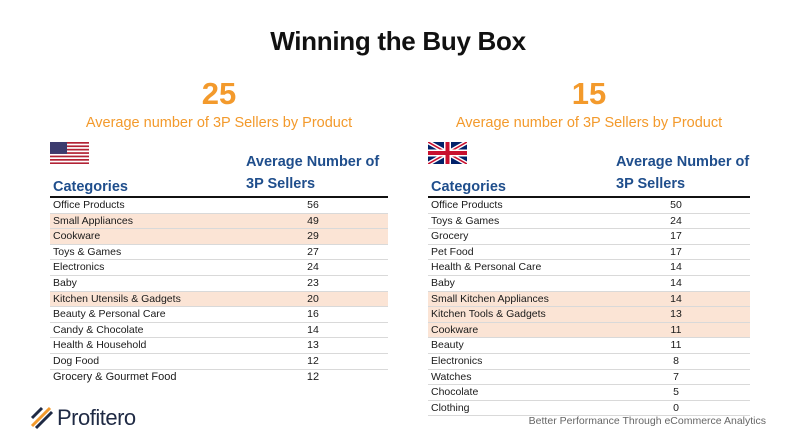  I want to click on table-row: Baby 14, so click(589, 284).